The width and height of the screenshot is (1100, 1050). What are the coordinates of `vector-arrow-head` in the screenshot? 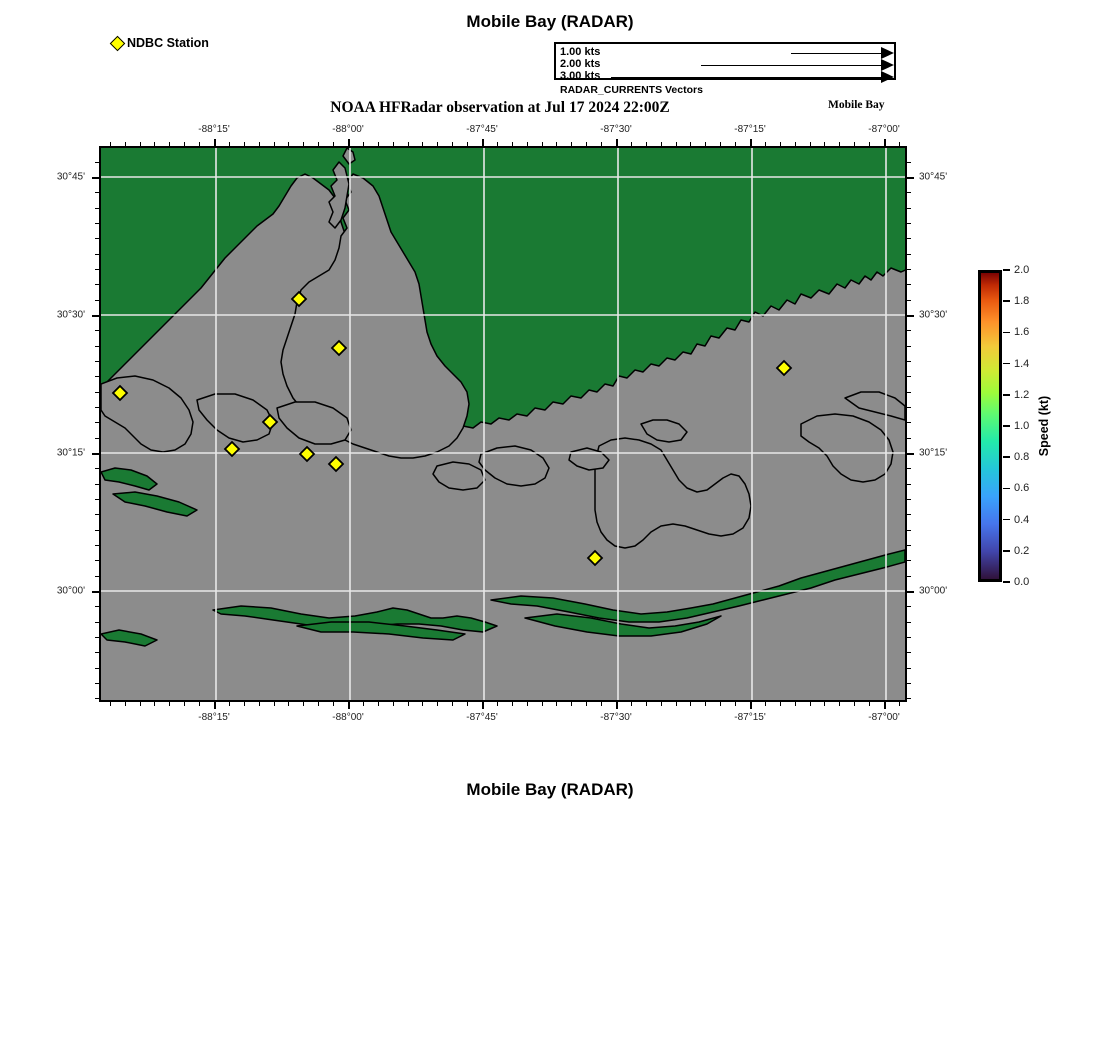 It's located at (887, 77).